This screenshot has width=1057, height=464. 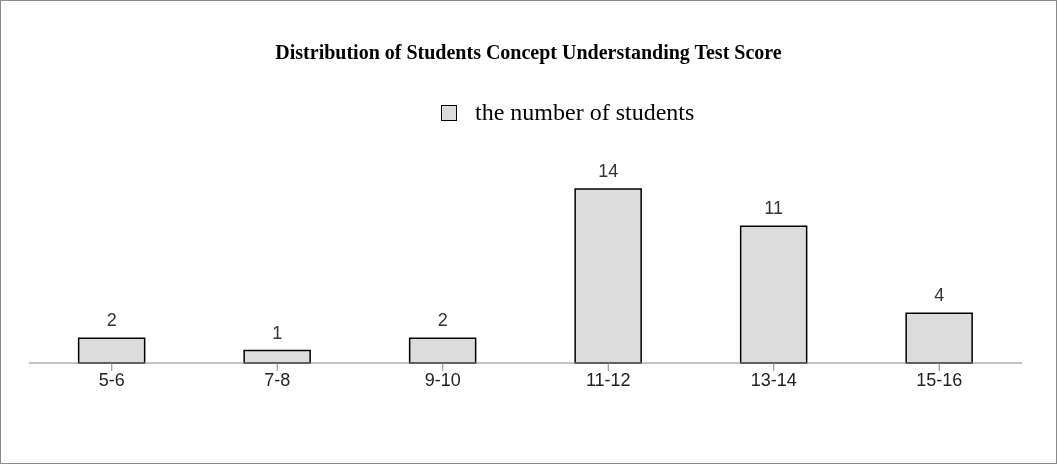 I want to click on data-label: 1, so click(x=277, y=332).